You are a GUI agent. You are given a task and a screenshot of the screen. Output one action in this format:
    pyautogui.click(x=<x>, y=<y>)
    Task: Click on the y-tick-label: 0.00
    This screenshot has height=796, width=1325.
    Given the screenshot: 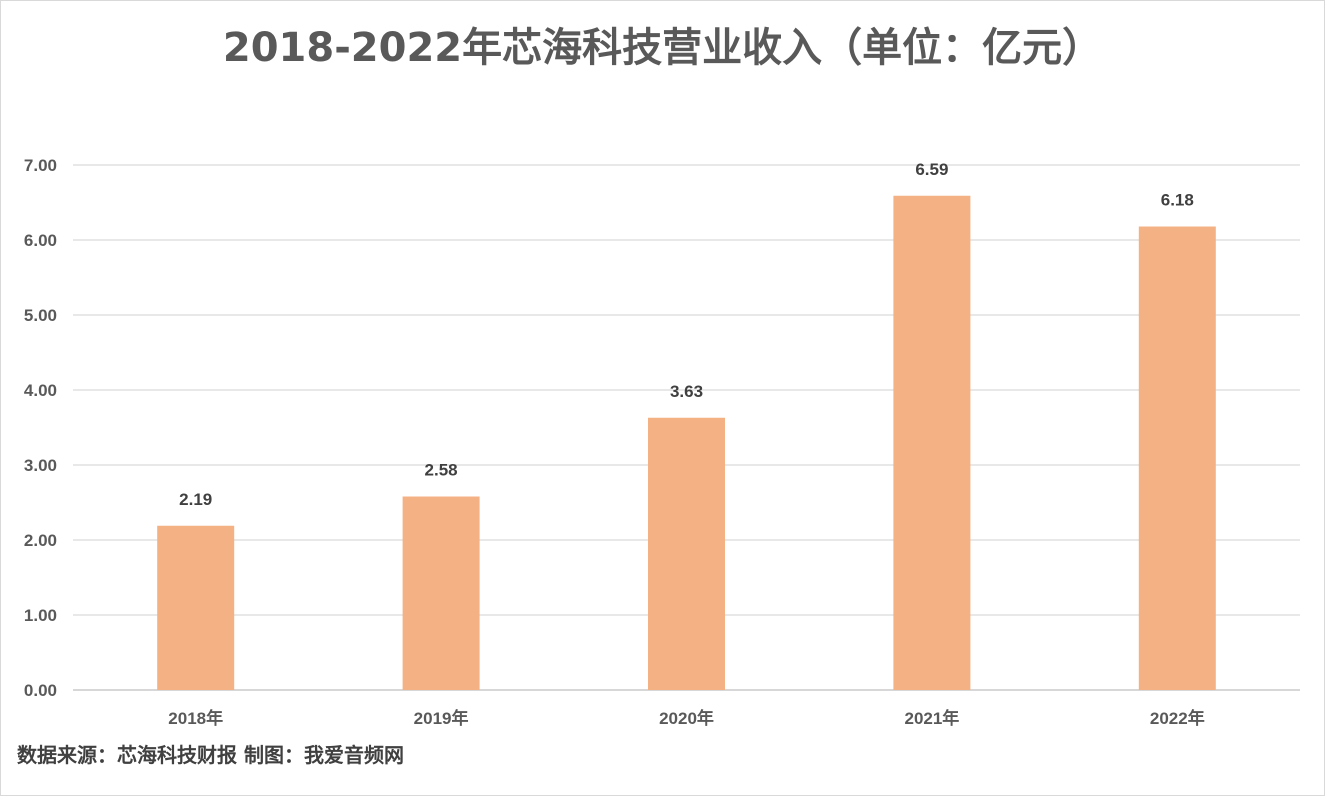 What is the action you would take?
    pyautogui.click(x=40, y=690)
    